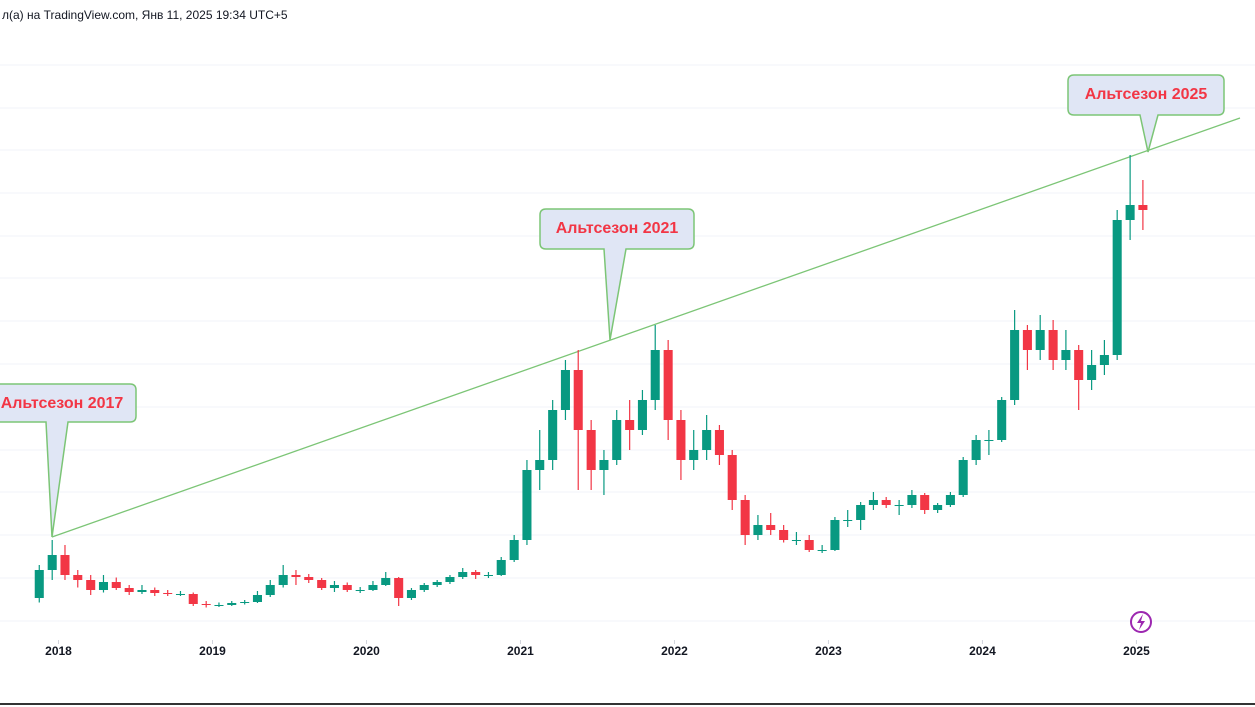 This screenshot has width=1255, height=707. What do you see at coordinates (1141, 622) in the screenshot?
I see `event-icon` at bounding box center [1141, 622].